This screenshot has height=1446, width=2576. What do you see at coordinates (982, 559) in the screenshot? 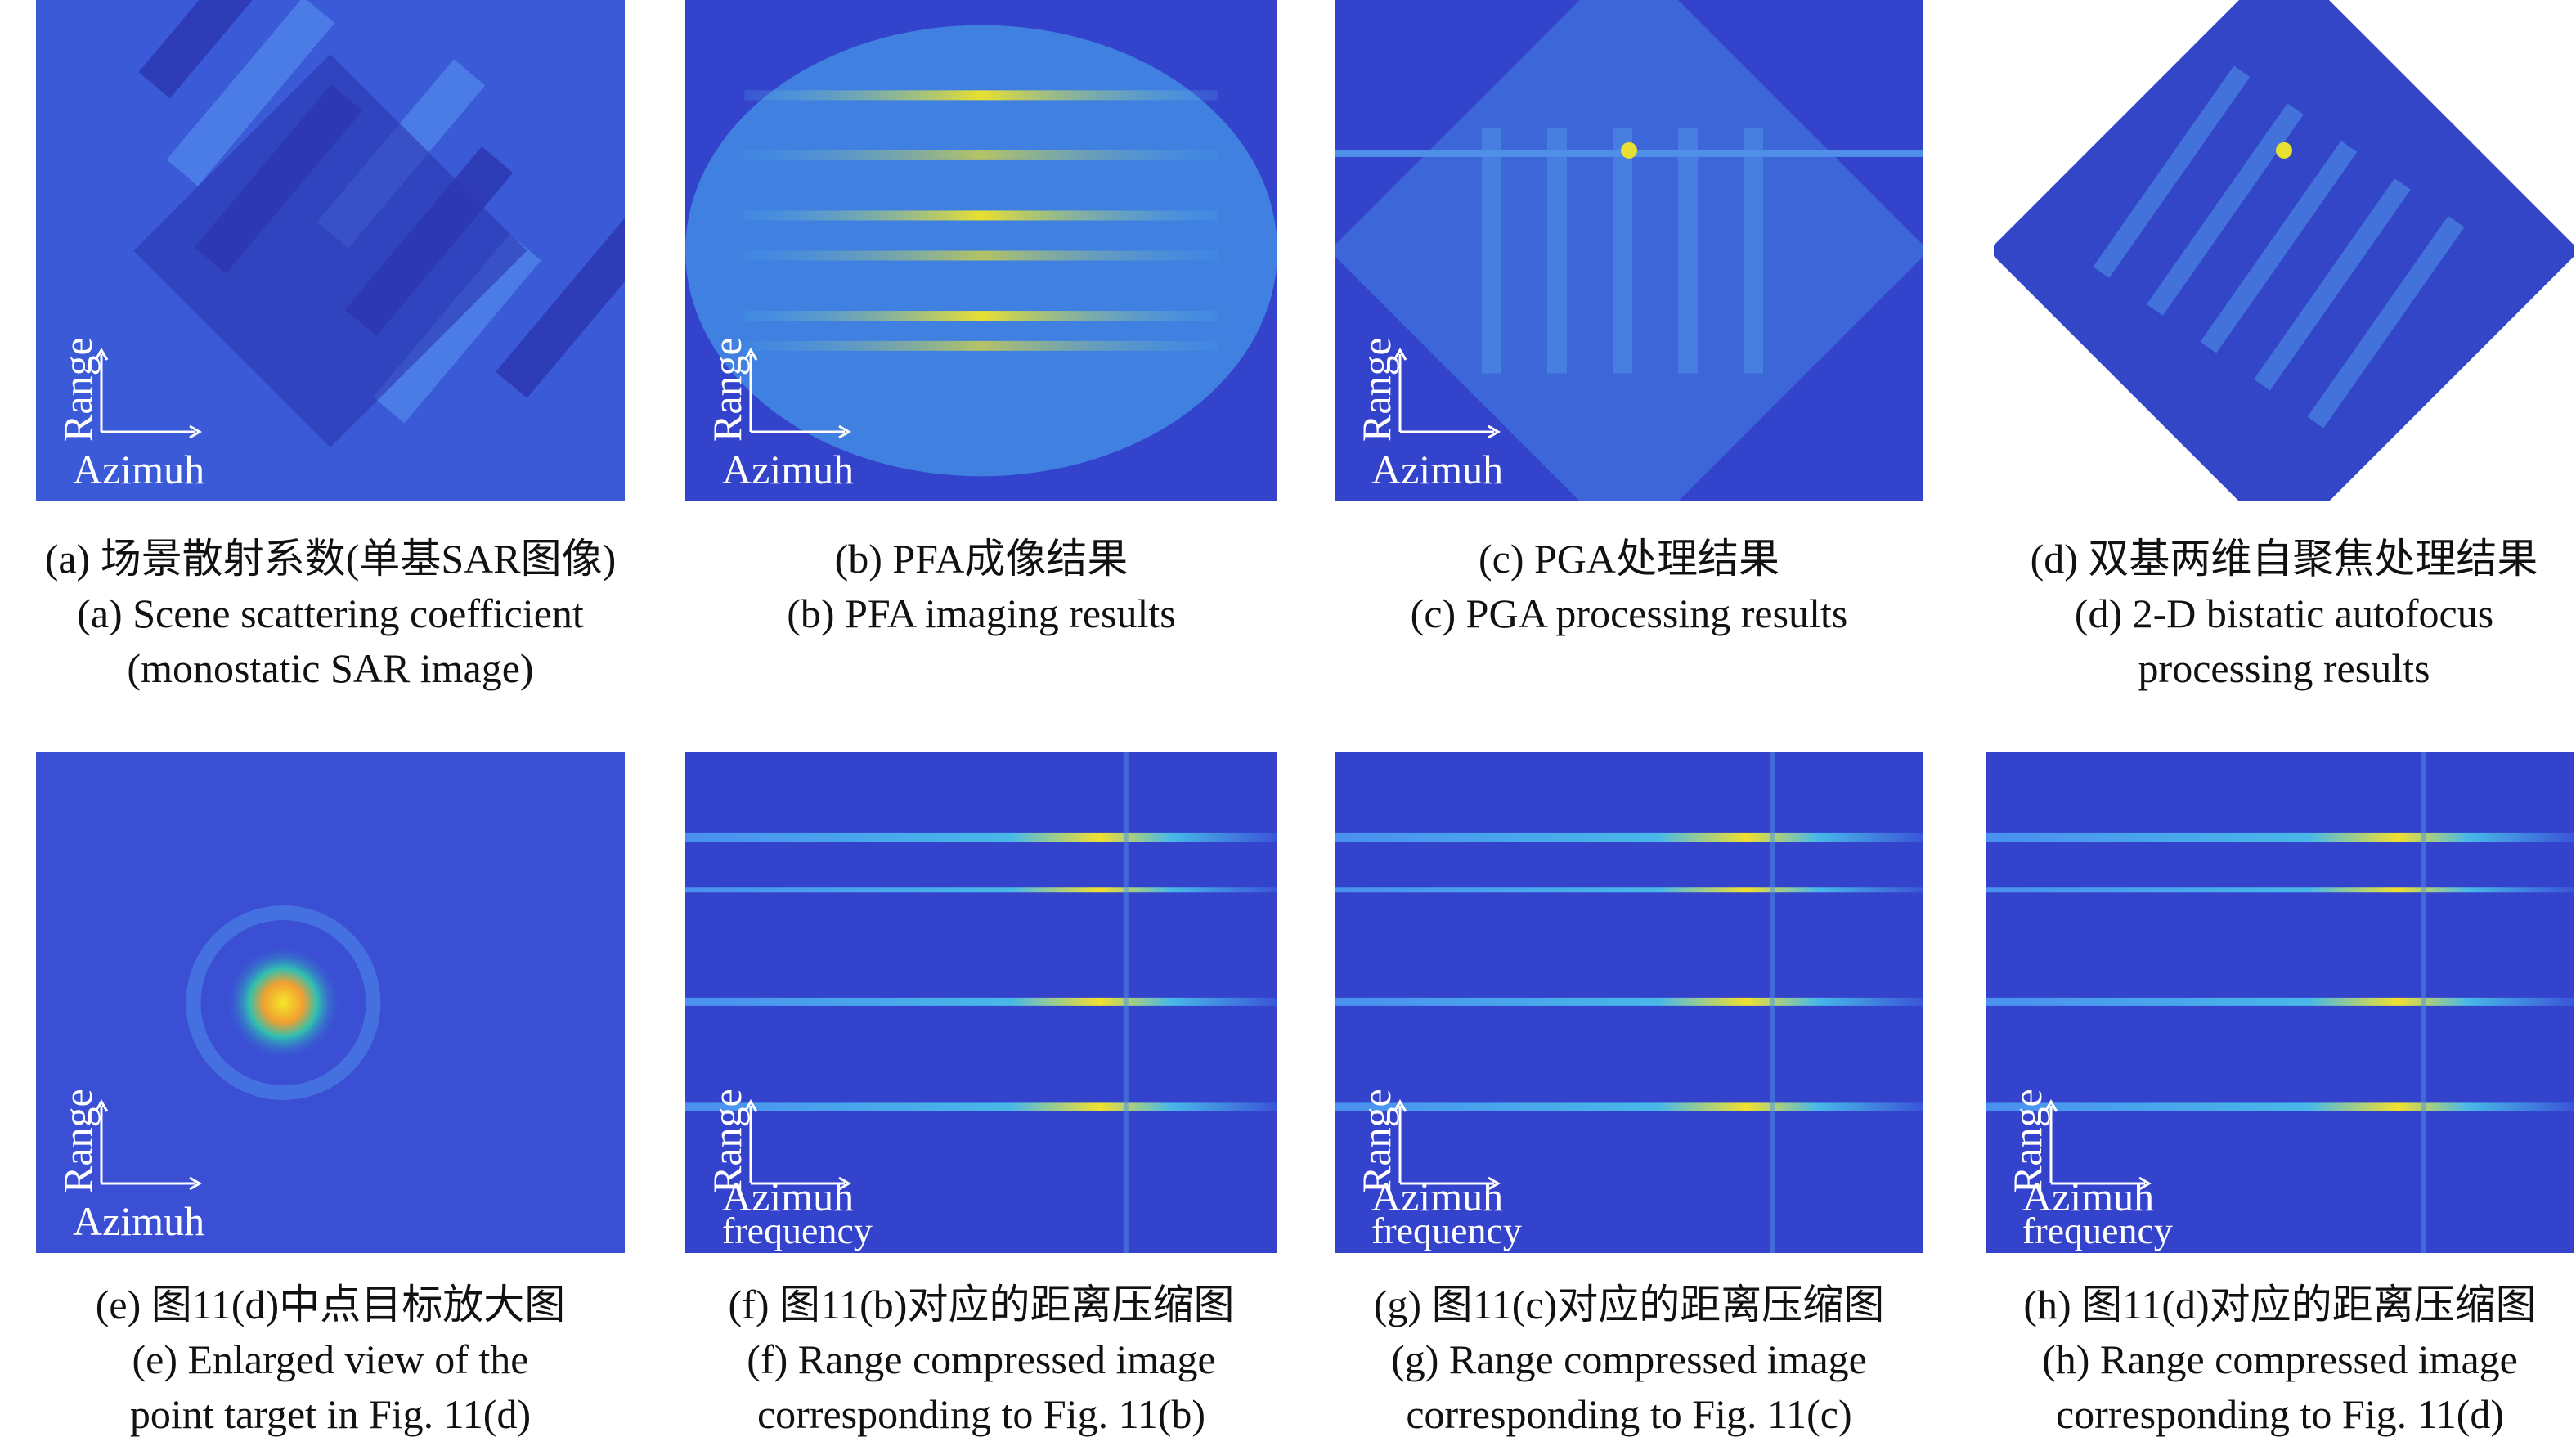
I see `caption-line: (b) PFA成像结果` at bounding box center [982, 559].